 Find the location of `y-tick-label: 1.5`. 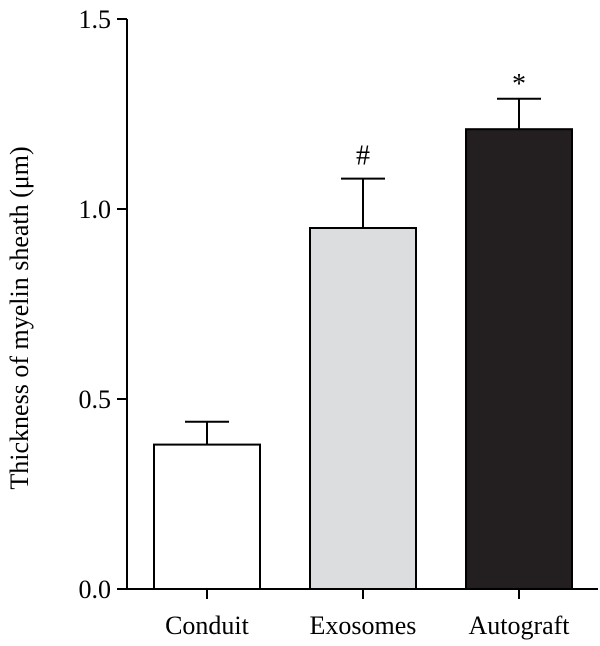

y-tick-label: 1.5 is located at coordinates (95, 19).